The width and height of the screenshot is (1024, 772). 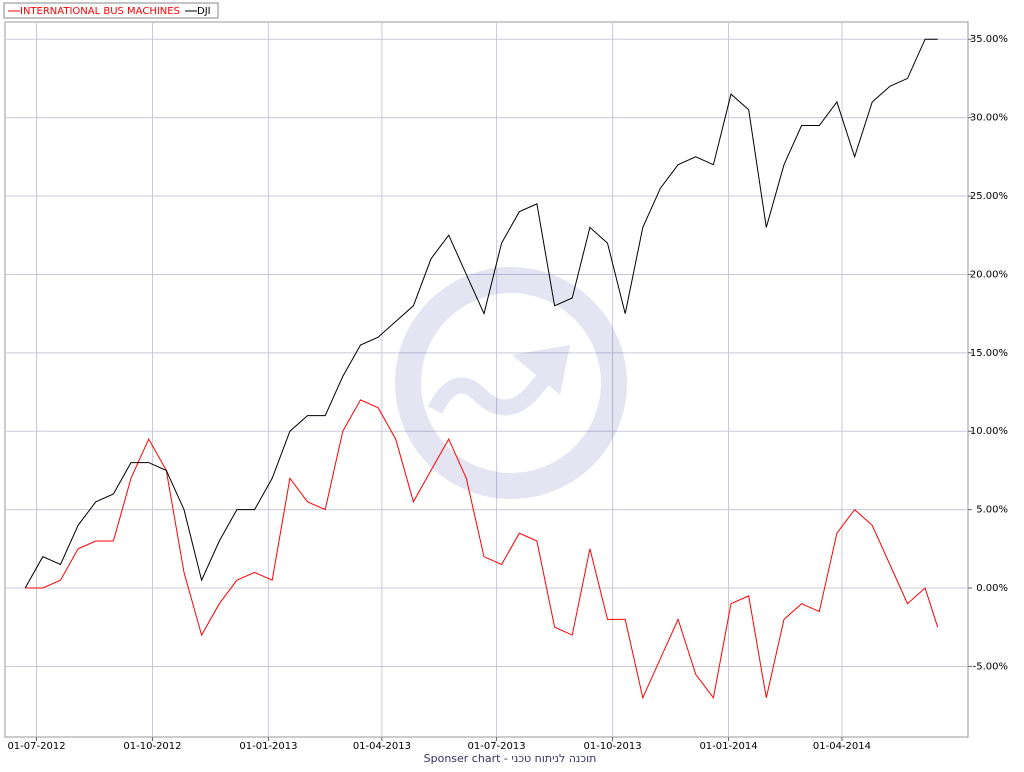 I want to click on y-tick-label: 25.00%, so click(x=989, y=196).